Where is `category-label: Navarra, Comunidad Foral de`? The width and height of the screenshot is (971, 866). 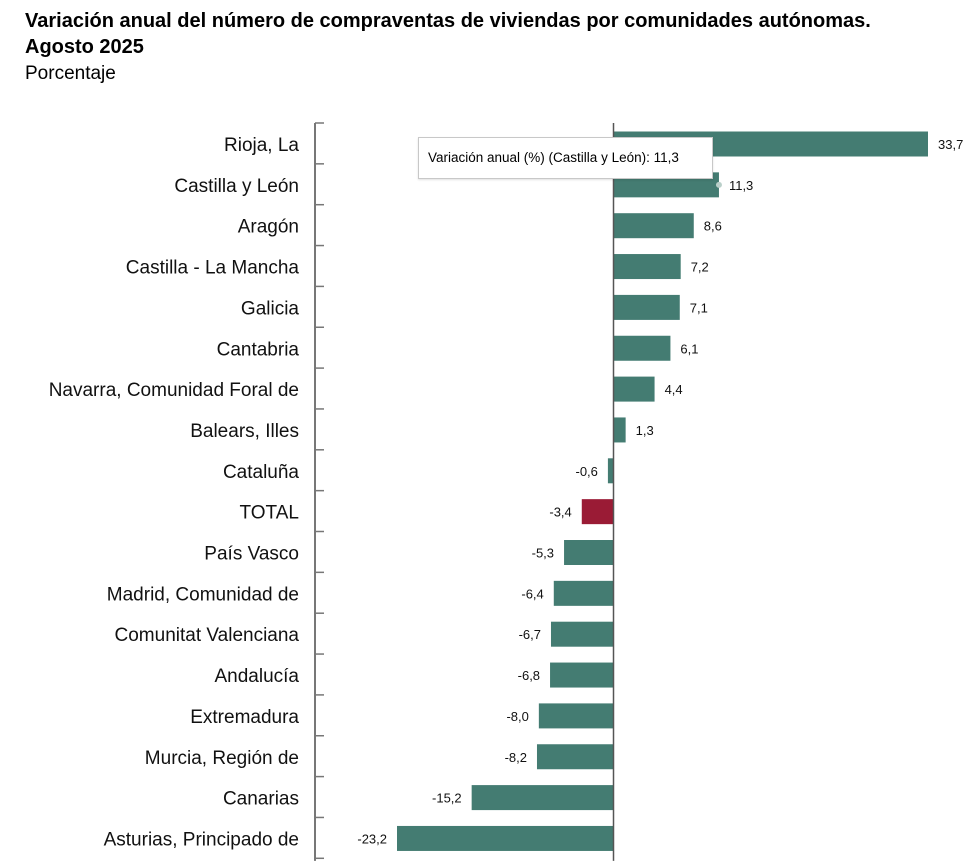
category-label: Navarra, Comunidad Foral de is located at coordinates (174, 390).